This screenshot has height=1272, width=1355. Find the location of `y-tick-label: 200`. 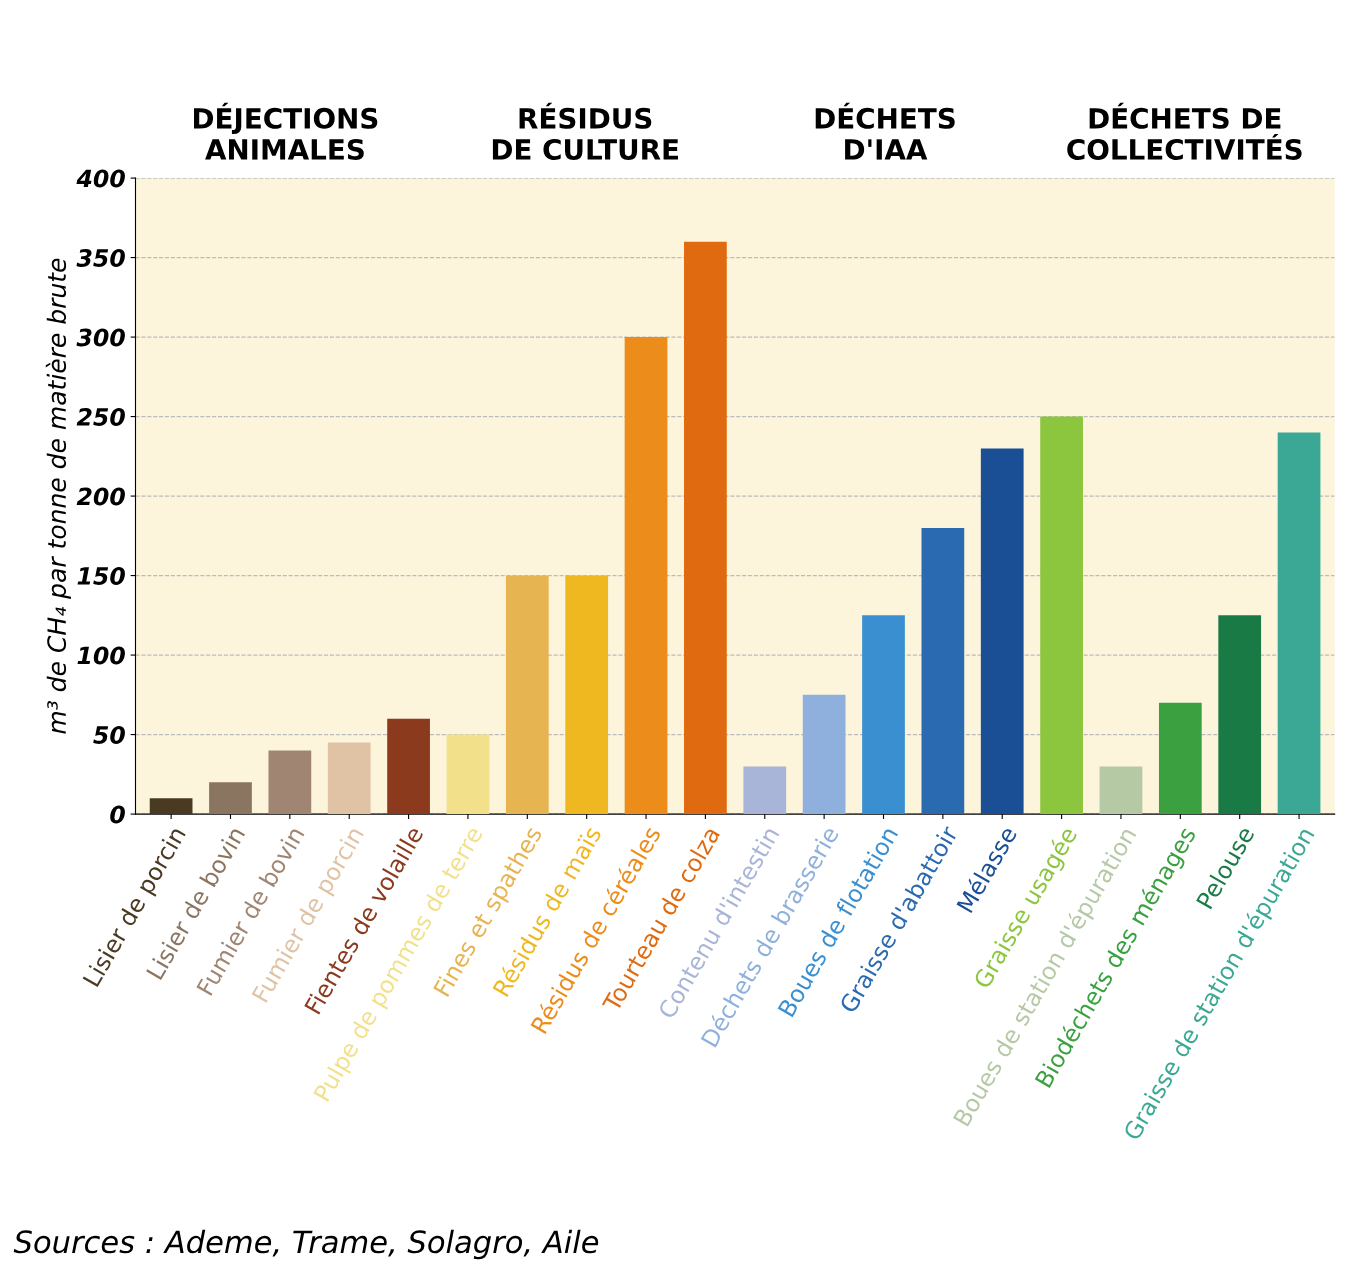

y-tick-label: 200 is located at coordinates (100, 496).